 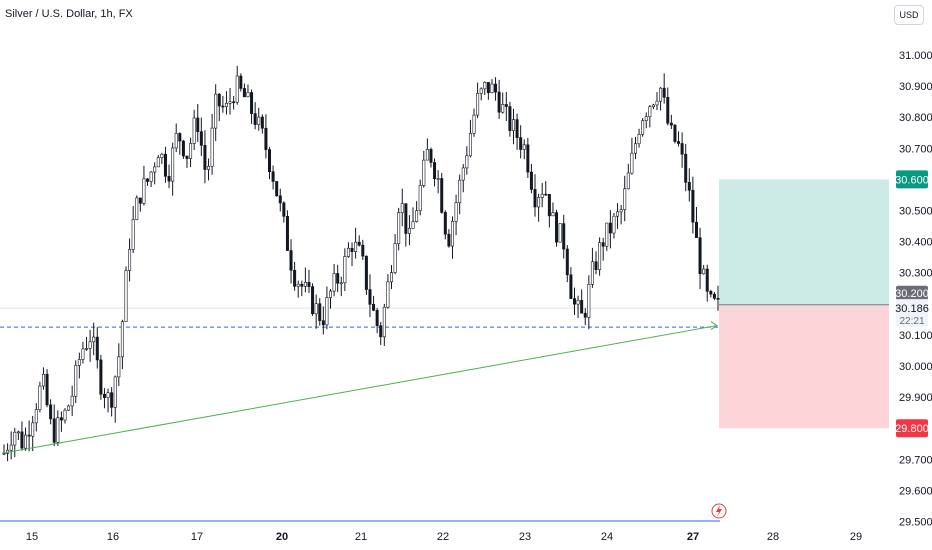 What do you see at coordinates (915, 212) in the screenshot?
I see `price-tick-label: 30.500` at bounding box center [915, 212].